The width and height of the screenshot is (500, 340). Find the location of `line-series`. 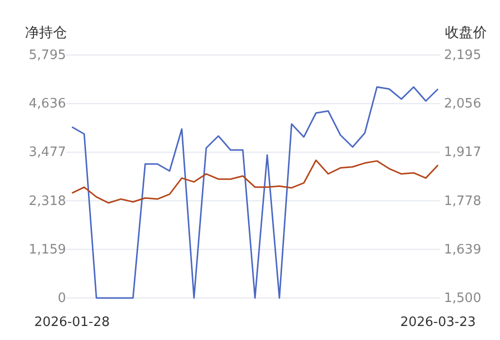

line-series is located at coordinates (255, 181).